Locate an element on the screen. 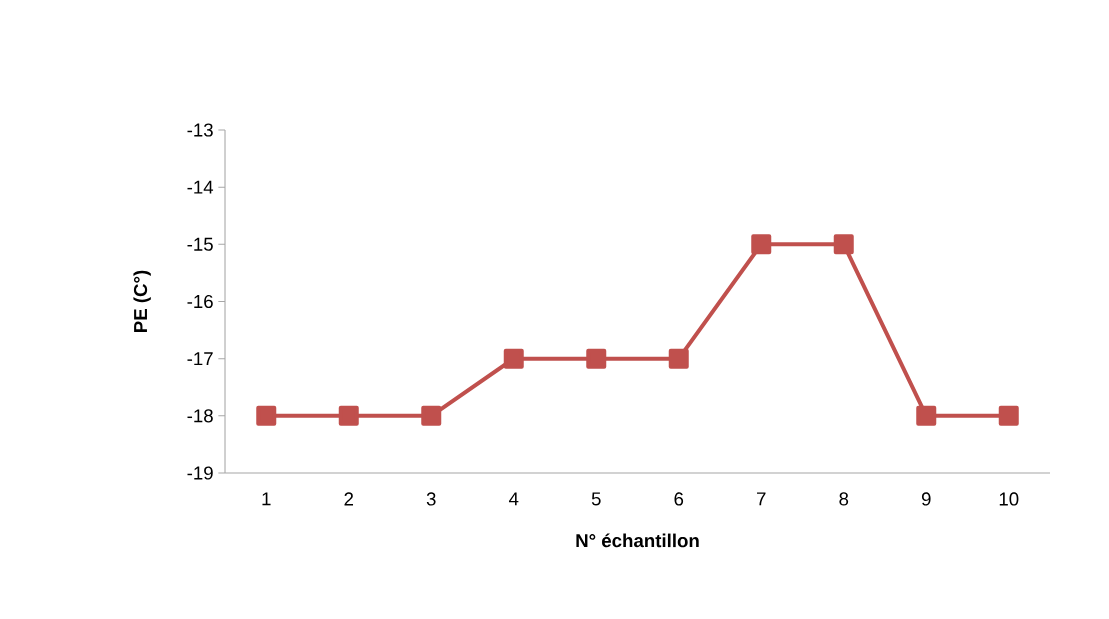 The width and height of the screenshot is (1109, 619). y-tick-label: -19 is located at coordinates (200, 473).